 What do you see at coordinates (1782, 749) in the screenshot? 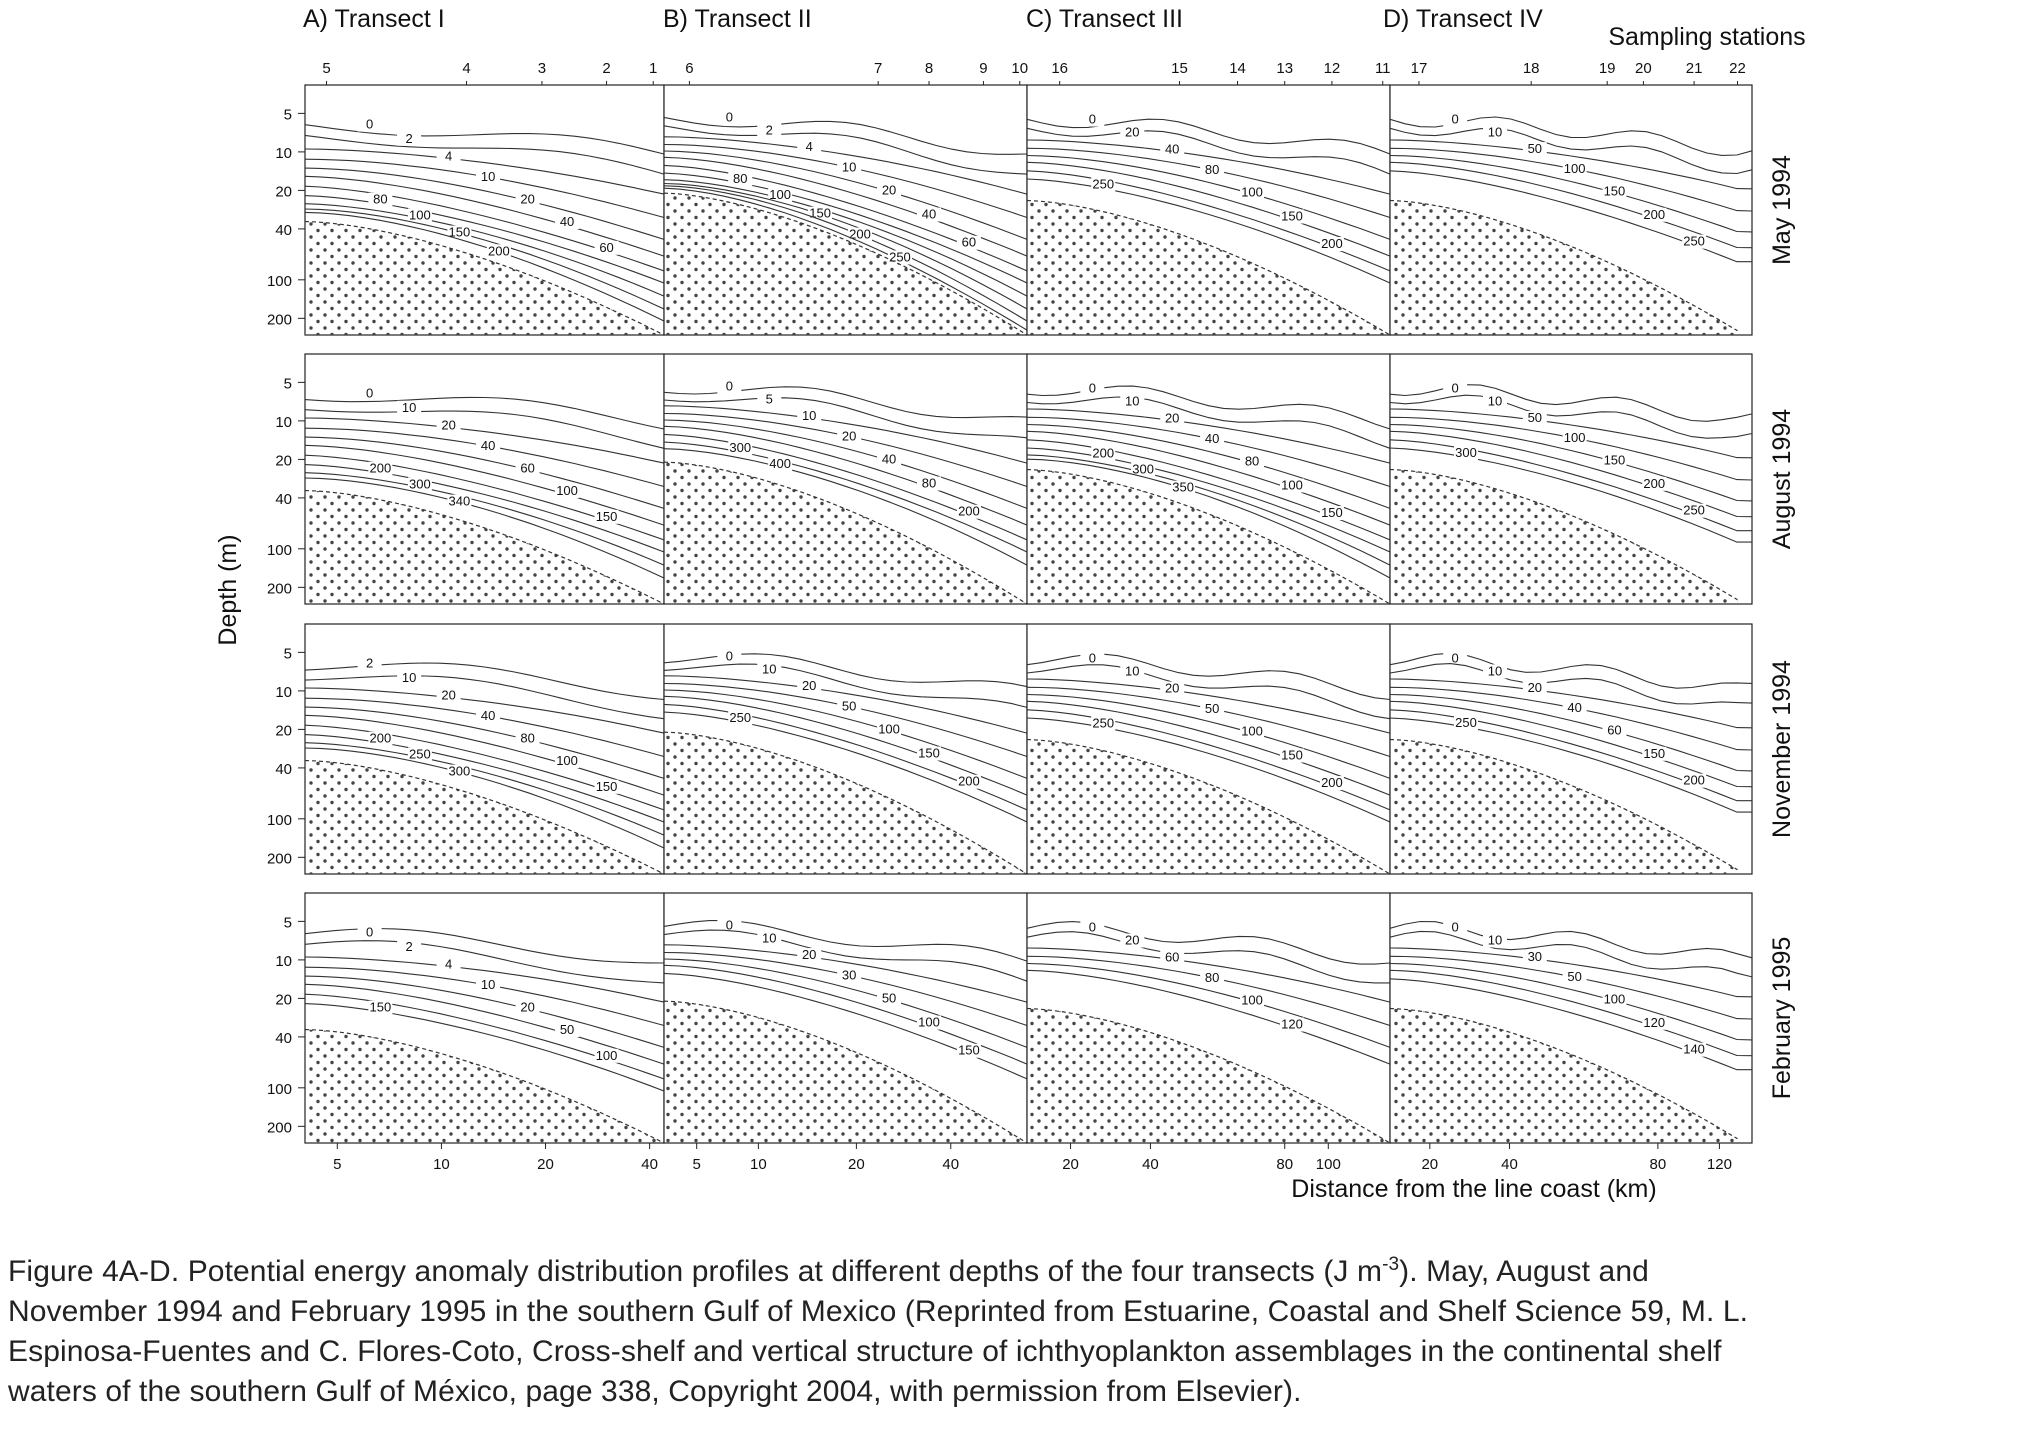
I see `period-label-3: November 1994` at bounding box center [1782, 749].